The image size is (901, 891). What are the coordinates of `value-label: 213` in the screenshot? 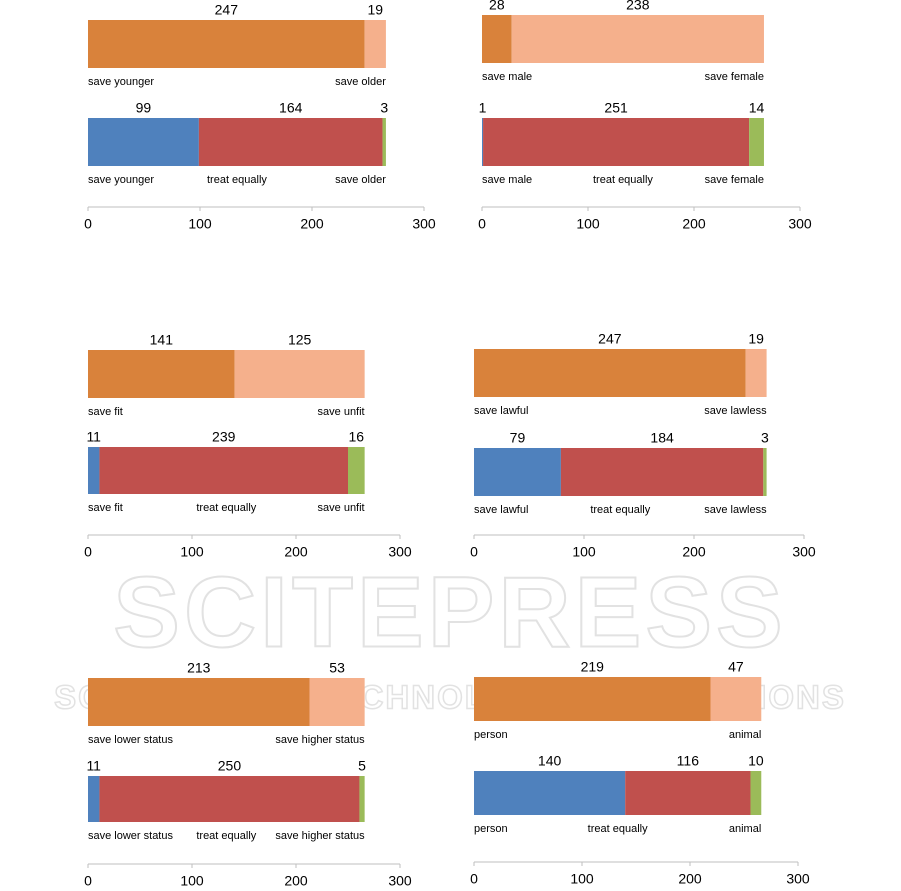 It's located at (199, 668).